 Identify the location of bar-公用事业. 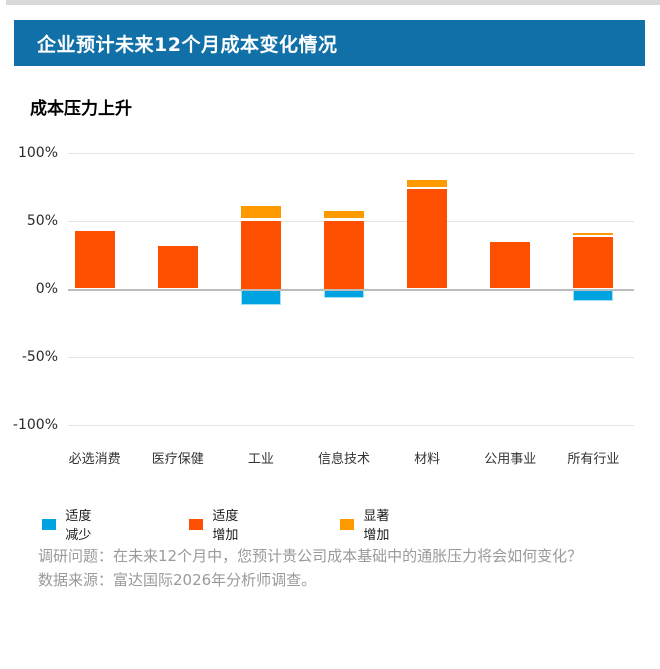
(510, 290).